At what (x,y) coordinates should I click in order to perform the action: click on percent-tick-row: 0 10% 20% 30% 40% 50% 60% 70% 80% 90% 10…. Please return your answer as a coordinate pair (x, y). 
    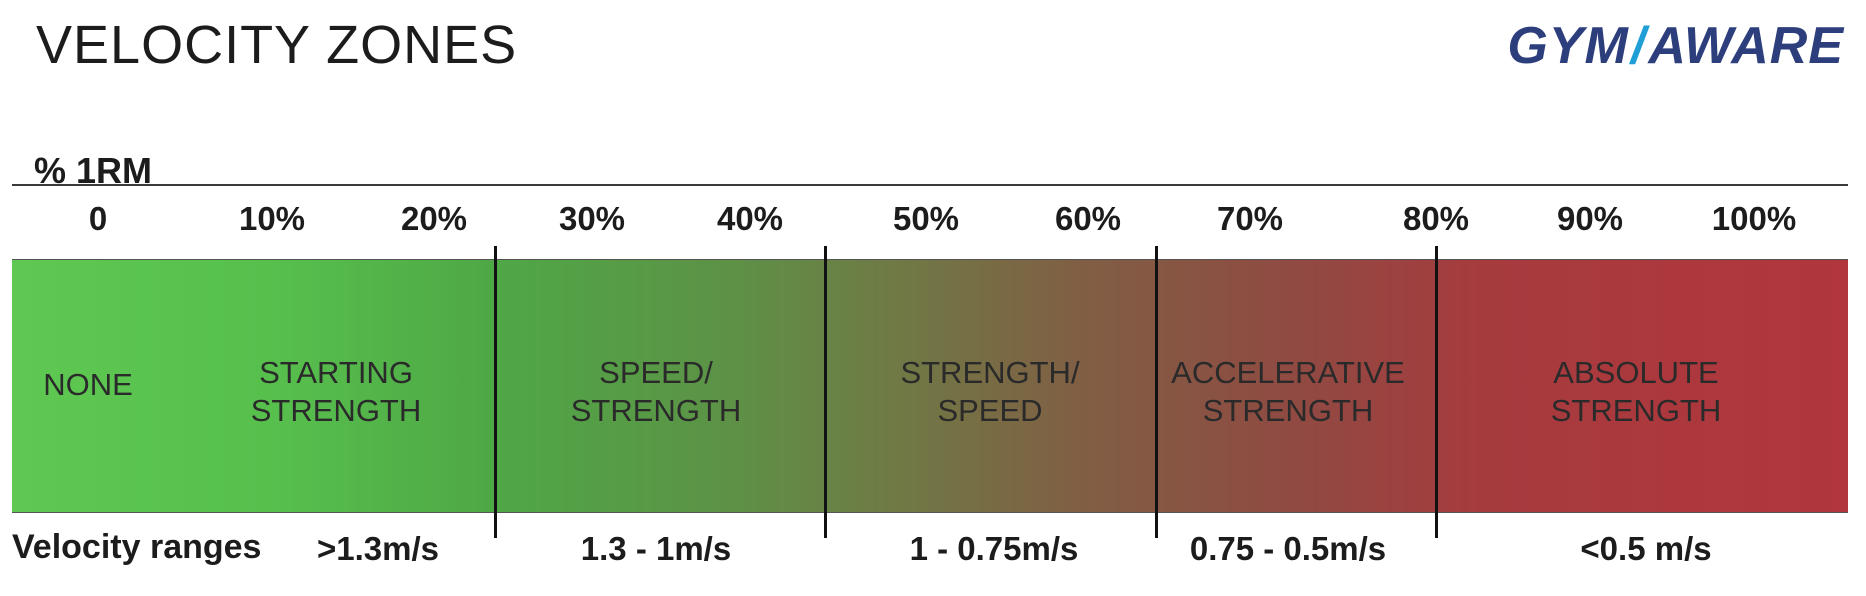
    Looking at the image, I should click on (933, 225).